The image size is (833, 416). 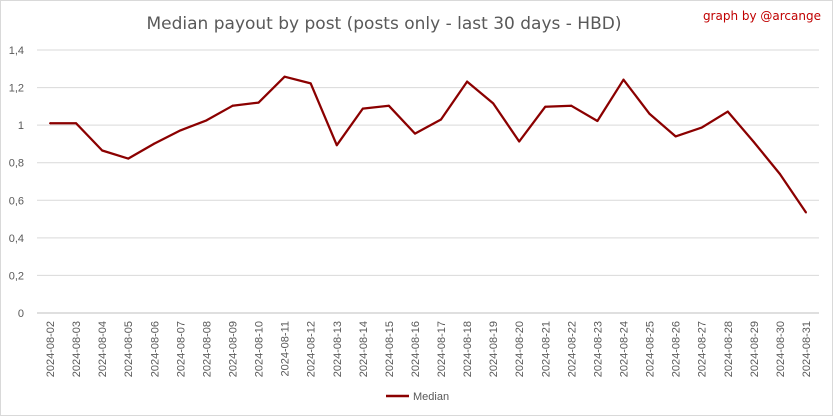 I want to click on x-tick-label: 2024-08-31, so click(x=807, y=349).